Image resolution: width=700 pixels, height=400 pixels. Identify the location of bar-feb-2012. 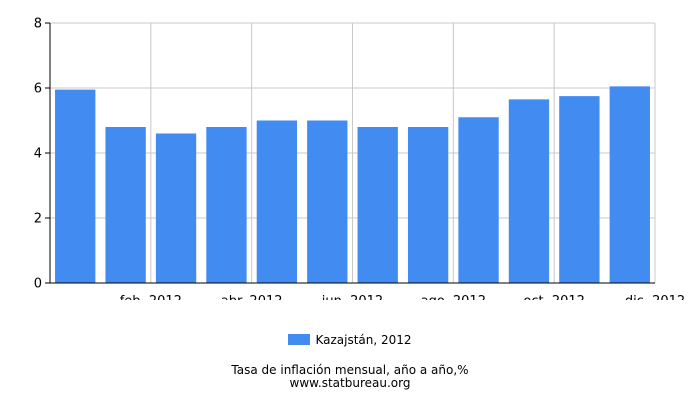
(125, 205).